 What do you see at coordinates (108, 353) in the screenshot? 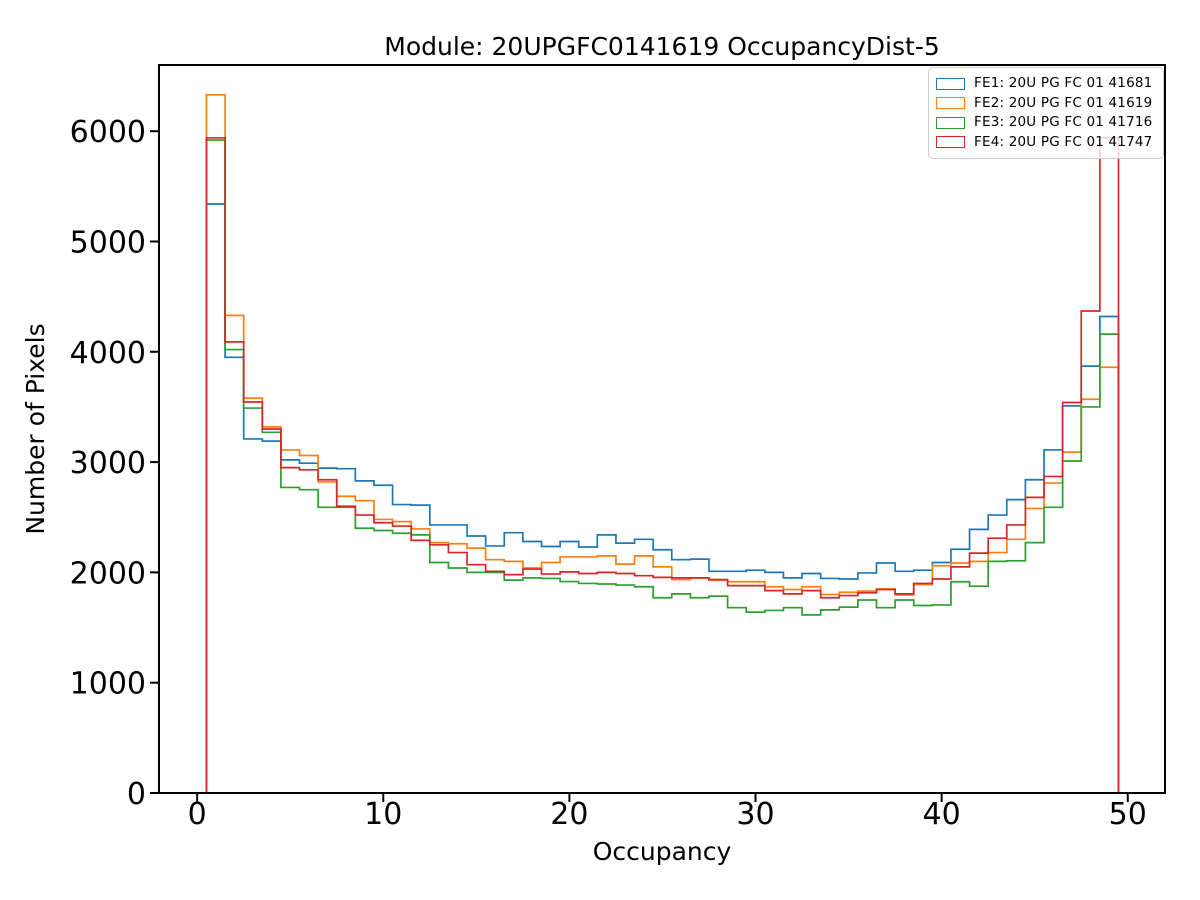
I see `y-tick-label: 4000` at bounding box center [108, 353].